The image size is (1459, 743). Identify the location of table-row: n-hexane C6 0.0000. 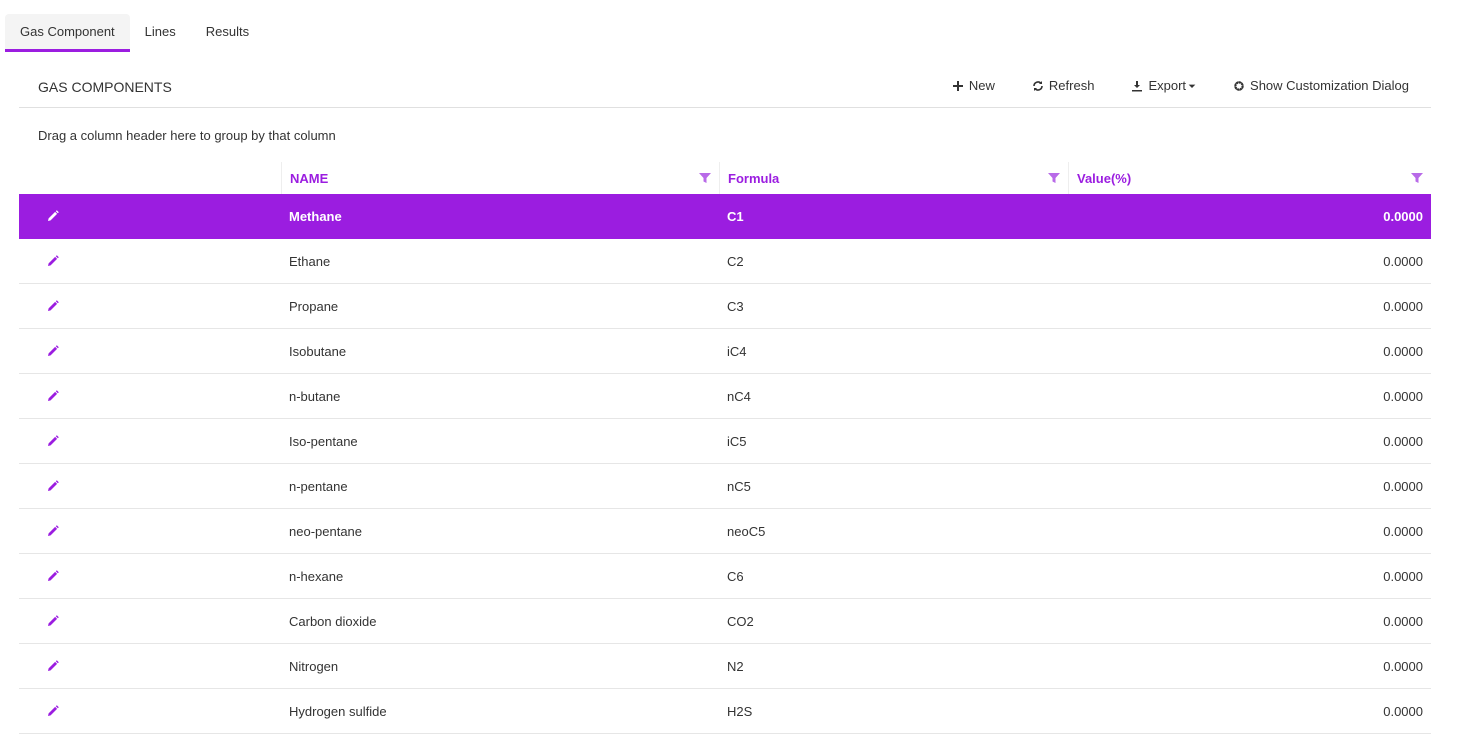
(725, 576).